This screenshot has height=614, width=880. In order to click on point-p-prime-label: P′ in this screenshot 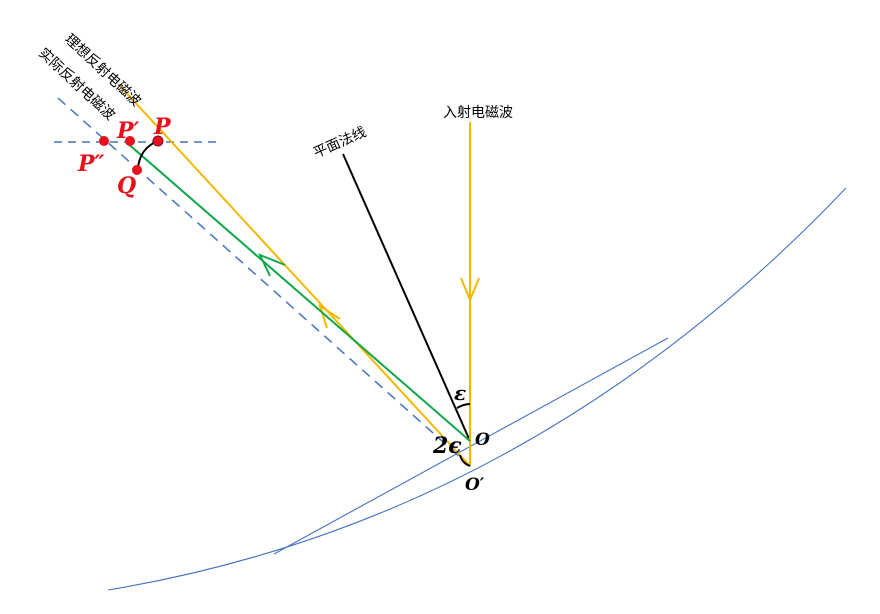, I will do `click(128, 131)`.